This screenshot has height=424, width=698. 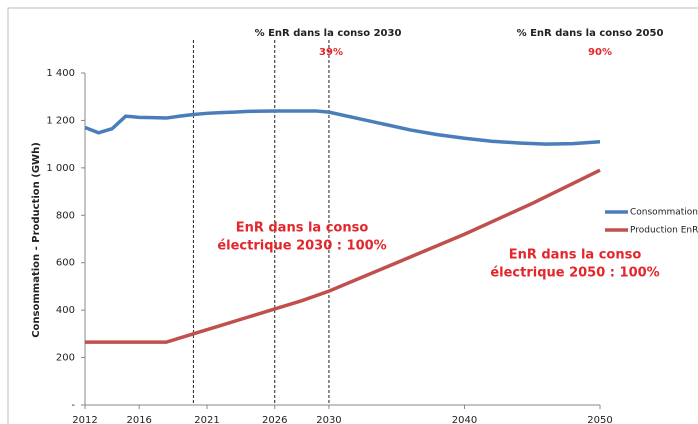 What do you see at coordinates (464, 419) in the screenshot?
I see `x-tick-label: 2040` at bounding box center [464, 419].